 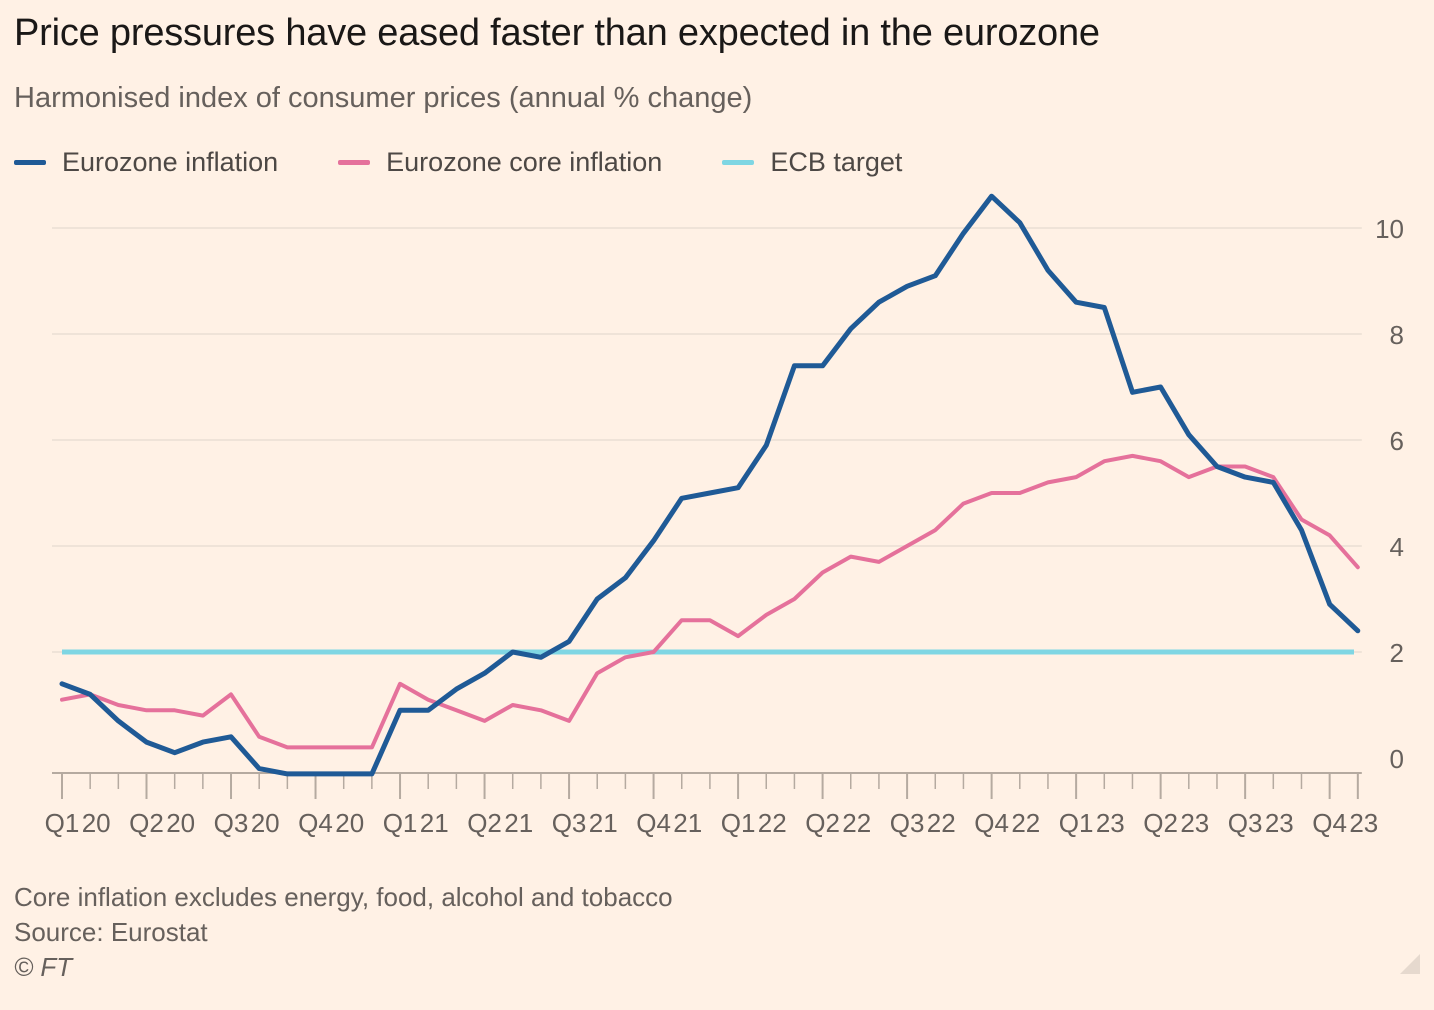 I want to click on legend-swatch-core-inflation, so click(x=354, y=162).